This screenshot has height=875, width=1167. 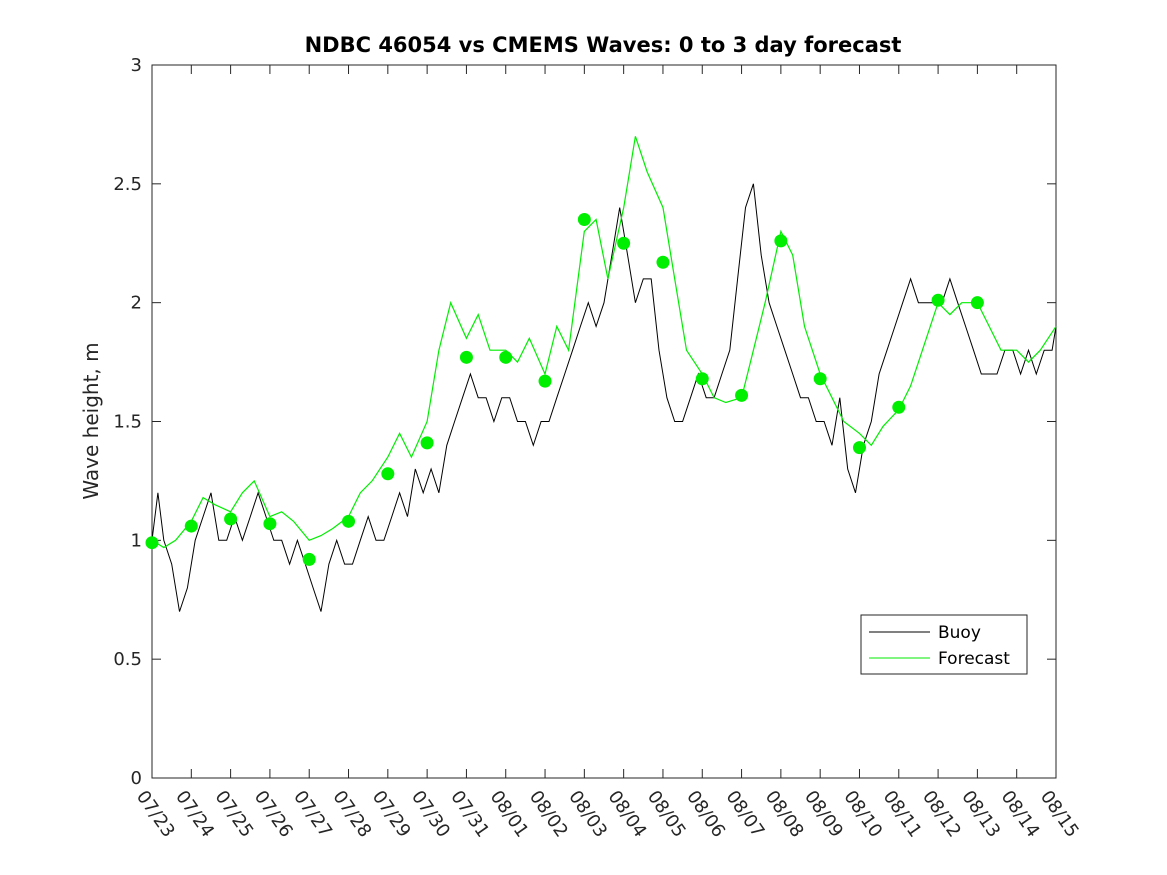 What do you see at coordinates (273, 814) in the screenshot?
I see `x-tick-label: 07/26` at bounding box center [273, 814].